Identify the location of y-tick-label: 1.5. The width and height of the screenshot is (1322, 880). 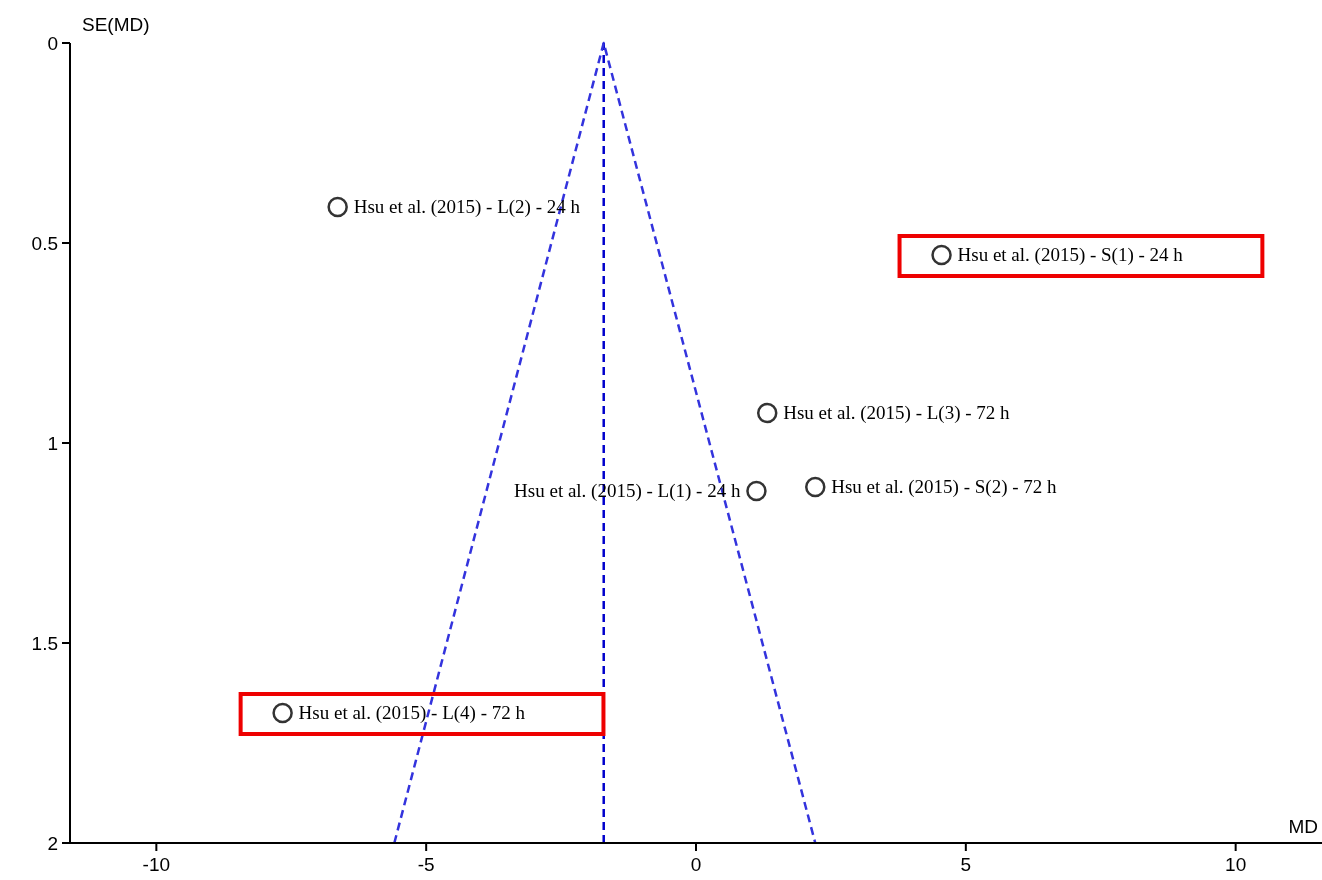
(44, 643).